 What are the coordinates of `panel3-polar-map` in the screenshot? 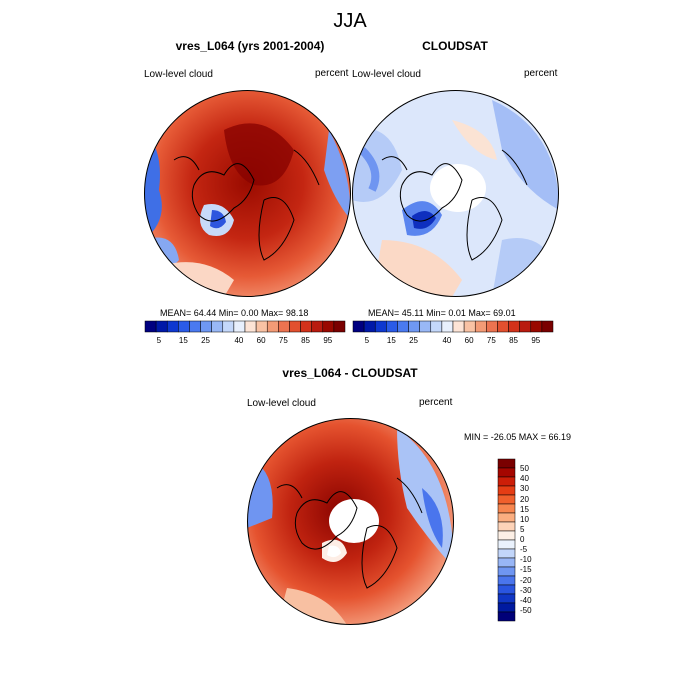 It's located at (350, 521).